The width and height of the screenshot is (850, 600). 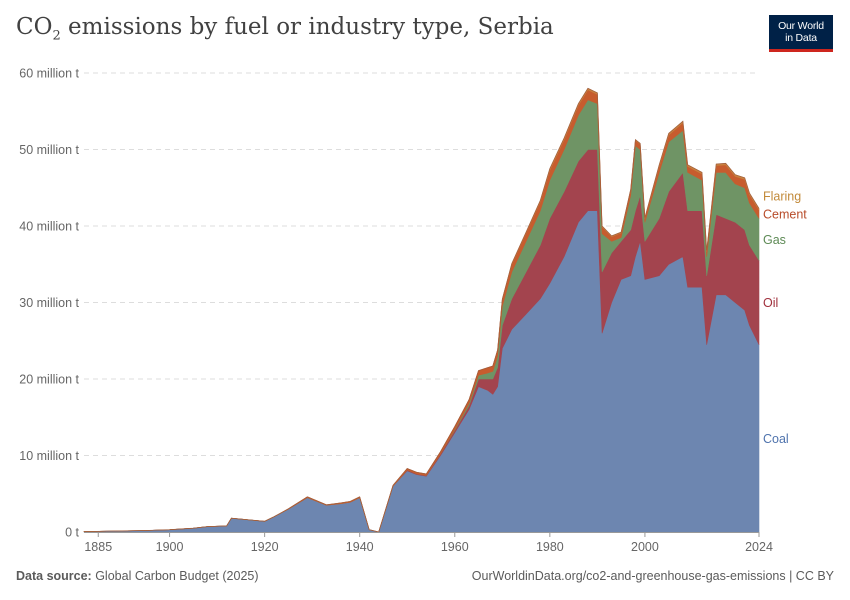 I want to click on series-label-gas: Gas, so click(x=774, y=240).